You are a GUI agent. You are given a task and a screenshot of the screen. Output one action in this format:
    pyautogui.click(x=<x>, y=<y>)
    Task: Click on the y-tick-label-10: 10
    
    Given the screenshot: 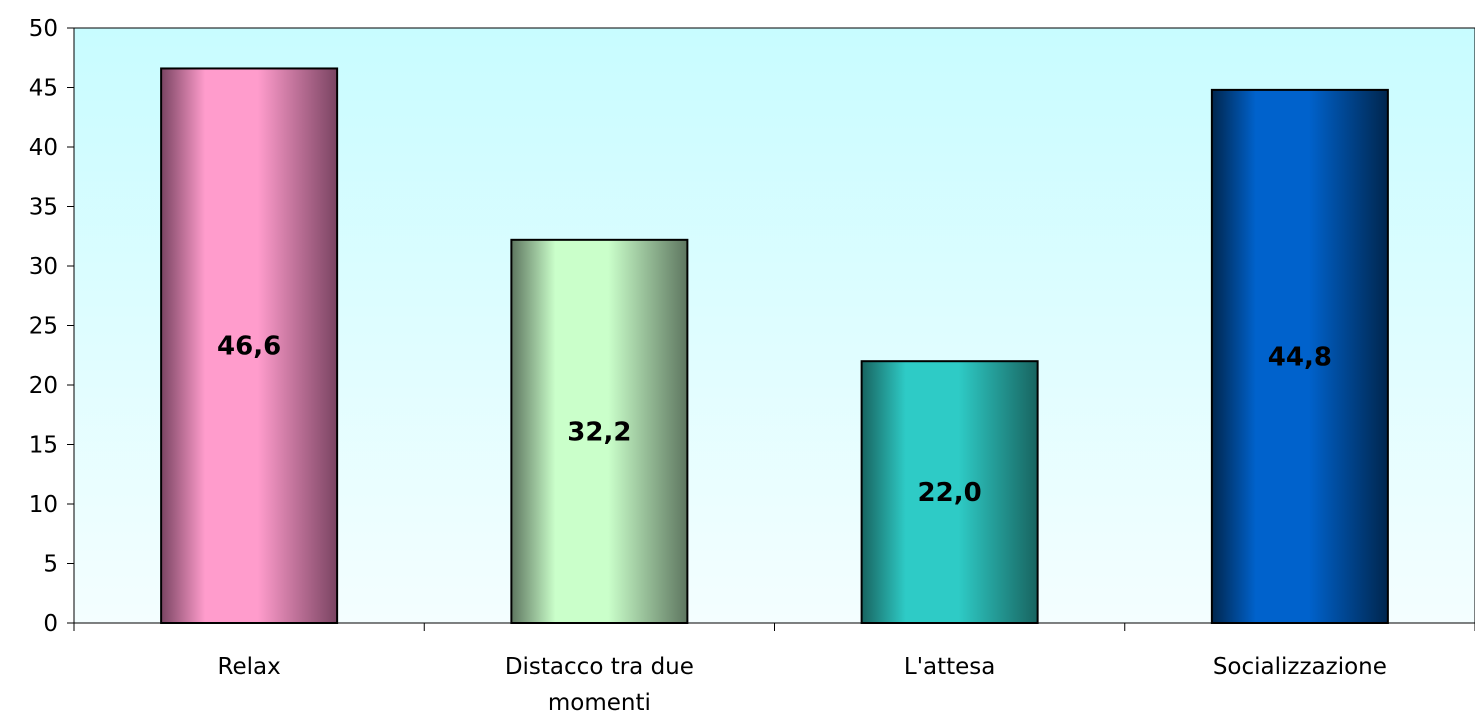 What is the action you would take?
    pyautogui.click(x=43, y=505)
    